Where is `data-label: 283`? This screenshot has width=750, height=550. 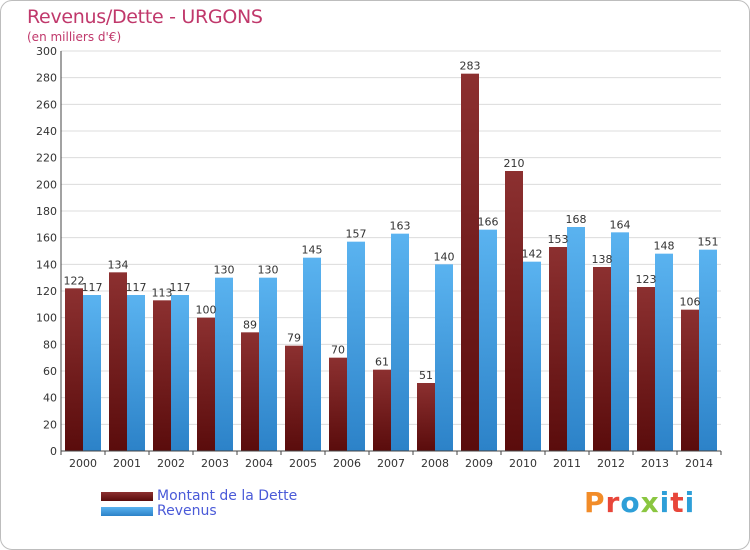
data-label: 283 is located at coordinates (470, 66).